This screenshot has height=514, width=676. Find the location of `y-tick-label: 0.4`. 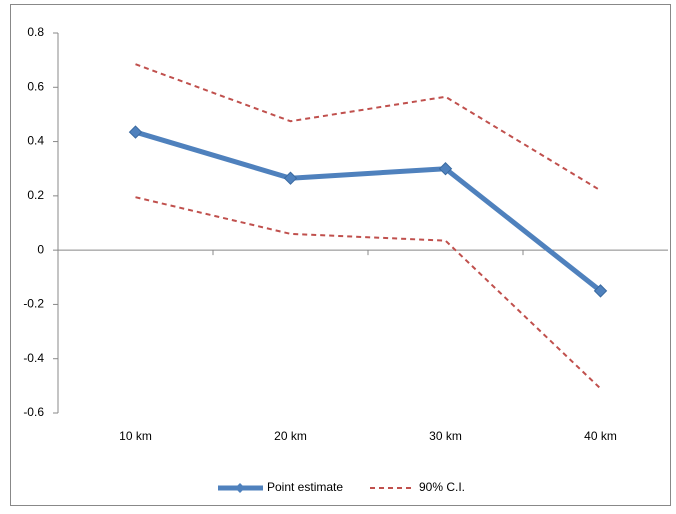

y-tick-label: 0.4 is located at coordinates (35, 141).